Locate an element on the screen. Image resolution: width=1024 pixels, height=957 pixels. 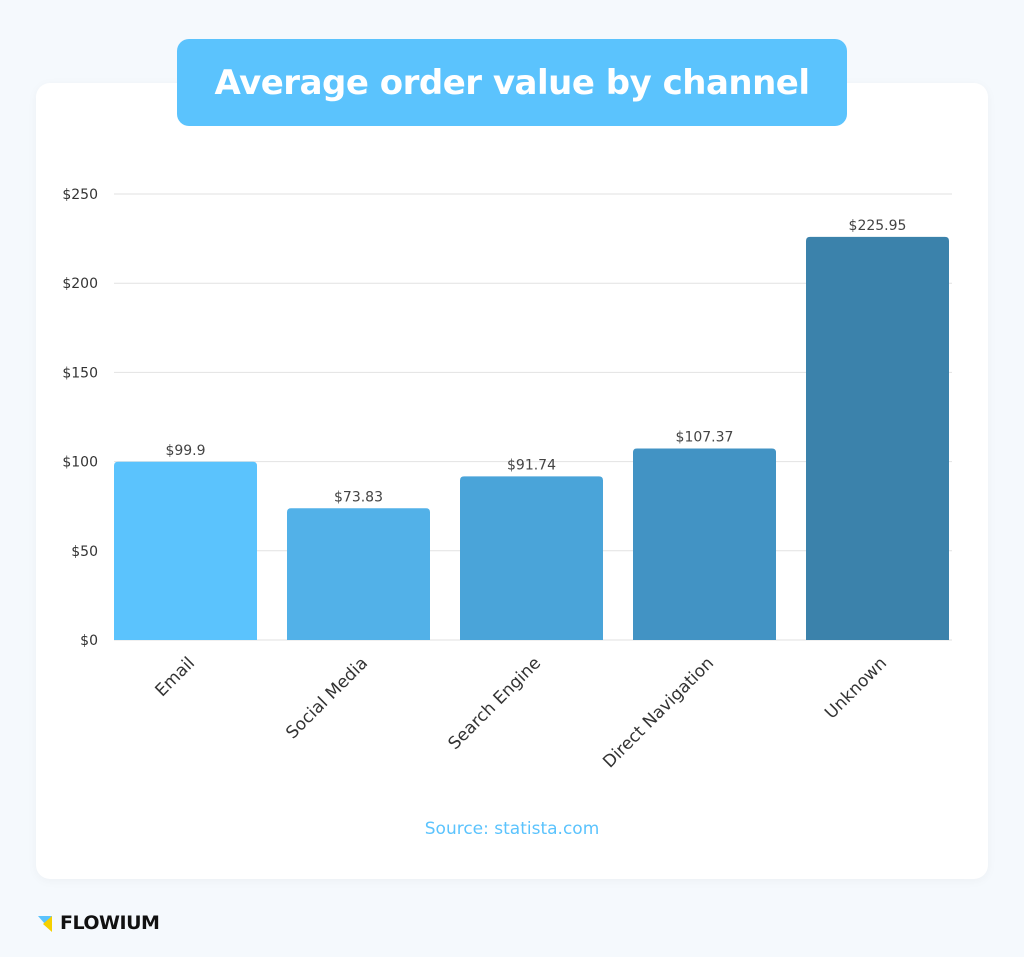
data-label: $107.37 is located at coordinates (705, 437).